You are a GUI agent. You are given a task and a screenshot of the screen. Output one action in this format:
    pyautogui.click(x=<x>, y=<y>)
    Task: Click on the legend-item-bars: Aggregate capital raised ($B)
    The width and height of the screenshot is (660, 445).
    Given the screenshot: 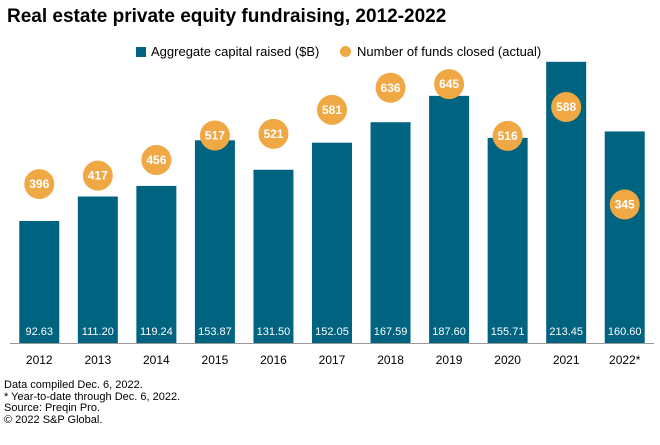 What is the action you would take?
    pyautogui.click(x=227, y=51)
    